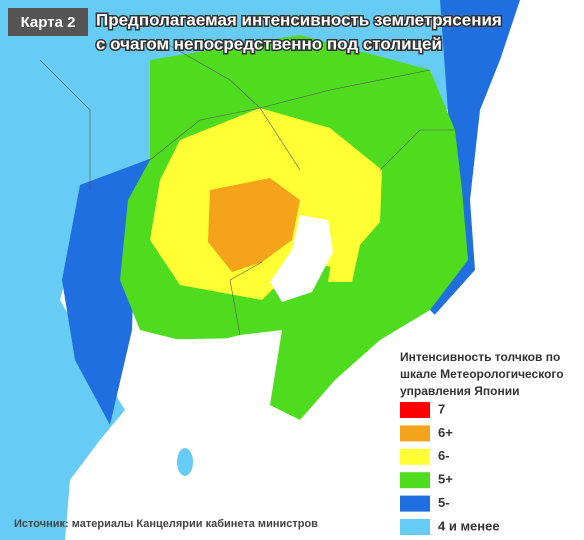  I want to click on badge: Карта 2, so click(48, 22).